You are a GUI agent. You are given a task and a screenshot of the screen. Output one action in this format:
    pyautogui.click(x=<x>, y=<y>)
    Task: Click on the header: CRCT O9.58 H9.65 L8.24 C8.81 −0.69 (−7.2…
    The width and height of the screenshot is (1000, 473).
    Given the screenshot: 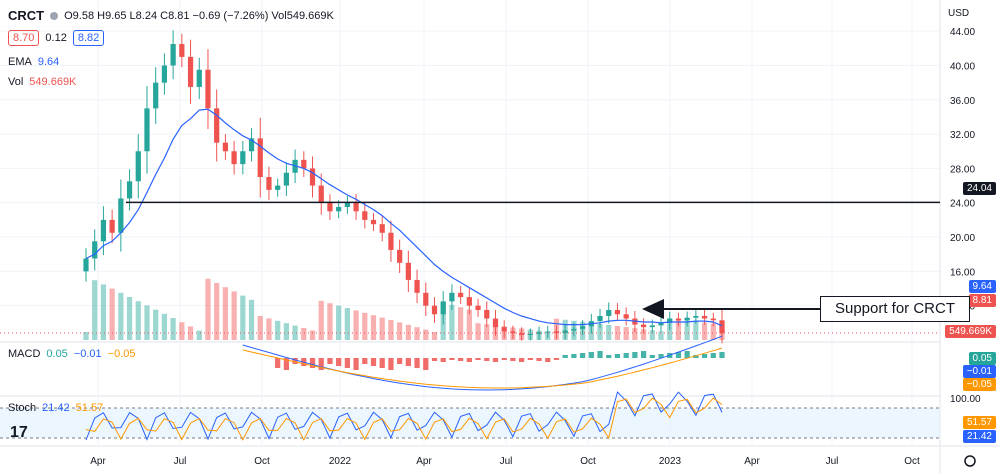 What is the action you would take?
    pyautogui.click(x=171, y=15)
    